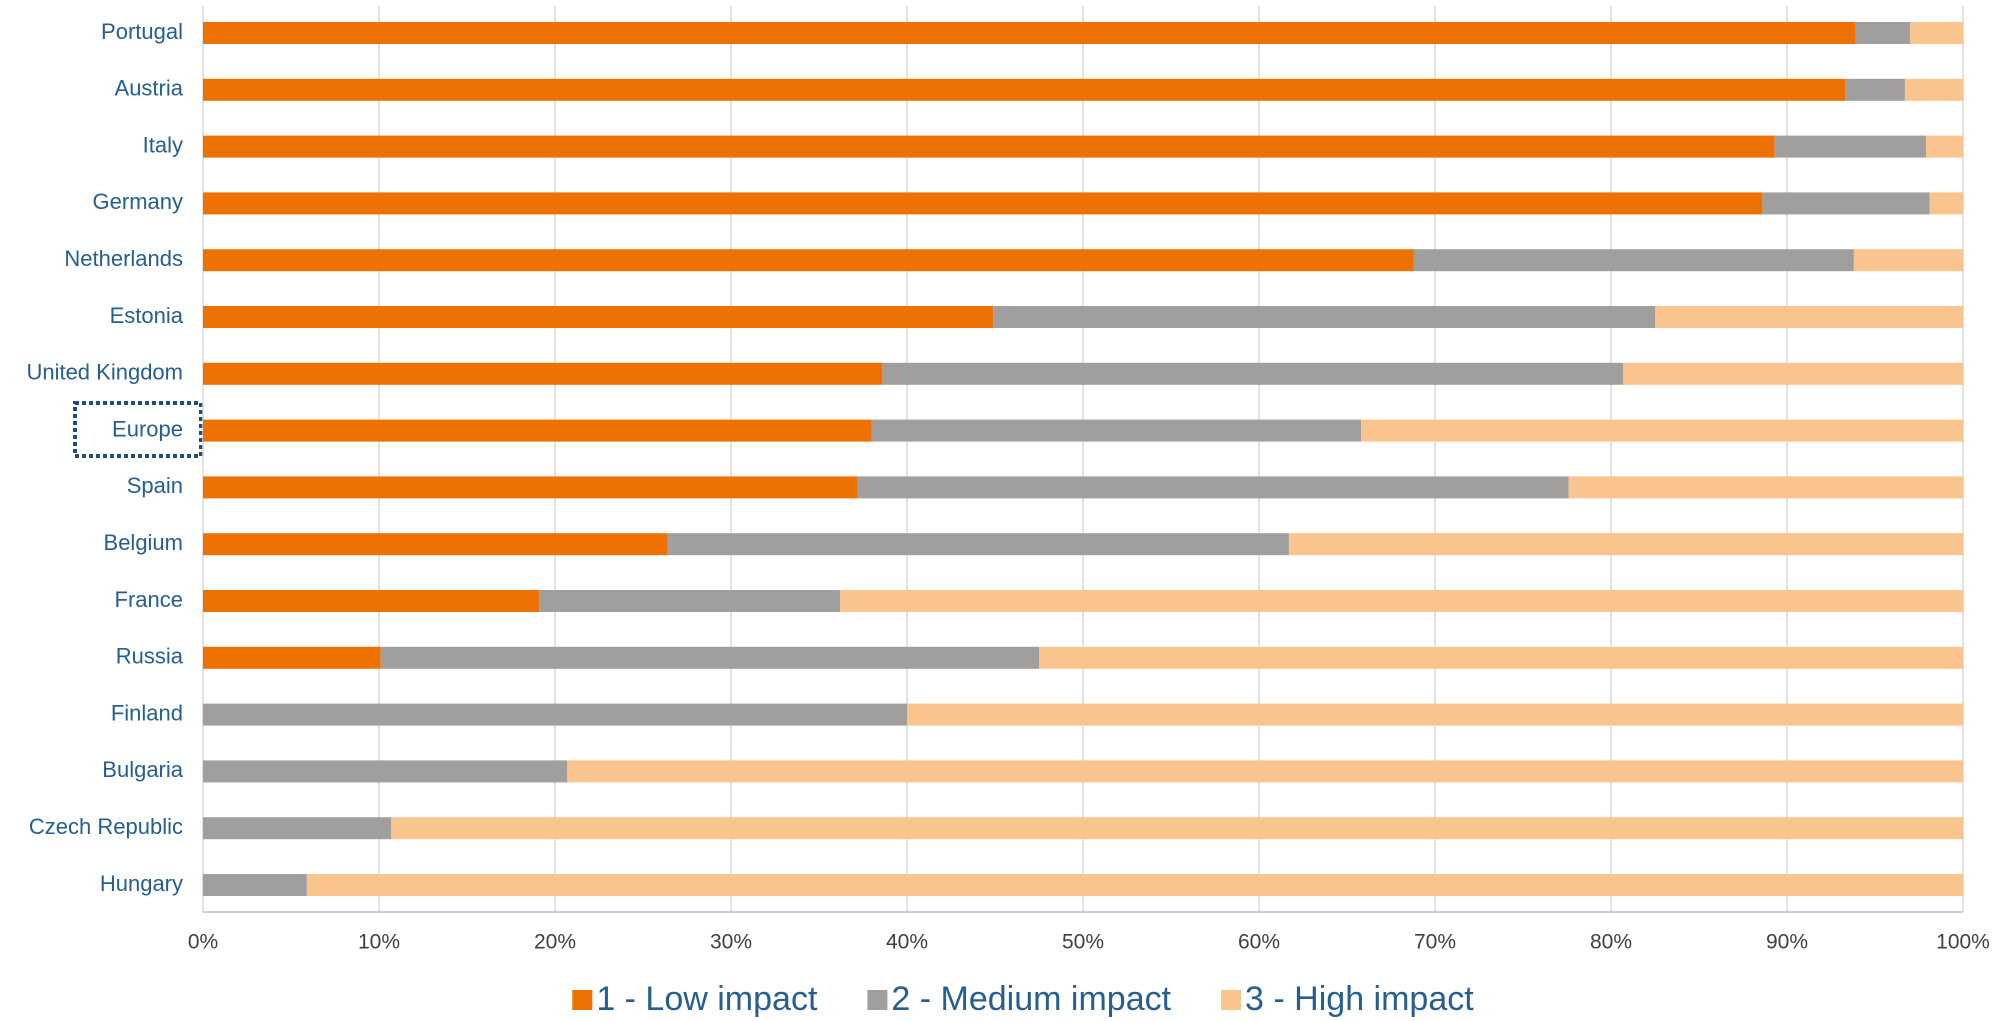  Describe the element at coordinates (1031, 999) in the screenshot. I see `legend-label: 2 - Medium impact` at that location.